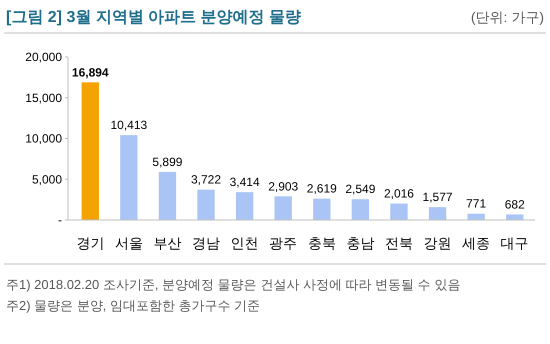 The width and height of the screenshot is (550, 344). What do you see at coordinates (515, 204) in the screenshot?
I see `data-label: 682` at bounding box center [515, 204].